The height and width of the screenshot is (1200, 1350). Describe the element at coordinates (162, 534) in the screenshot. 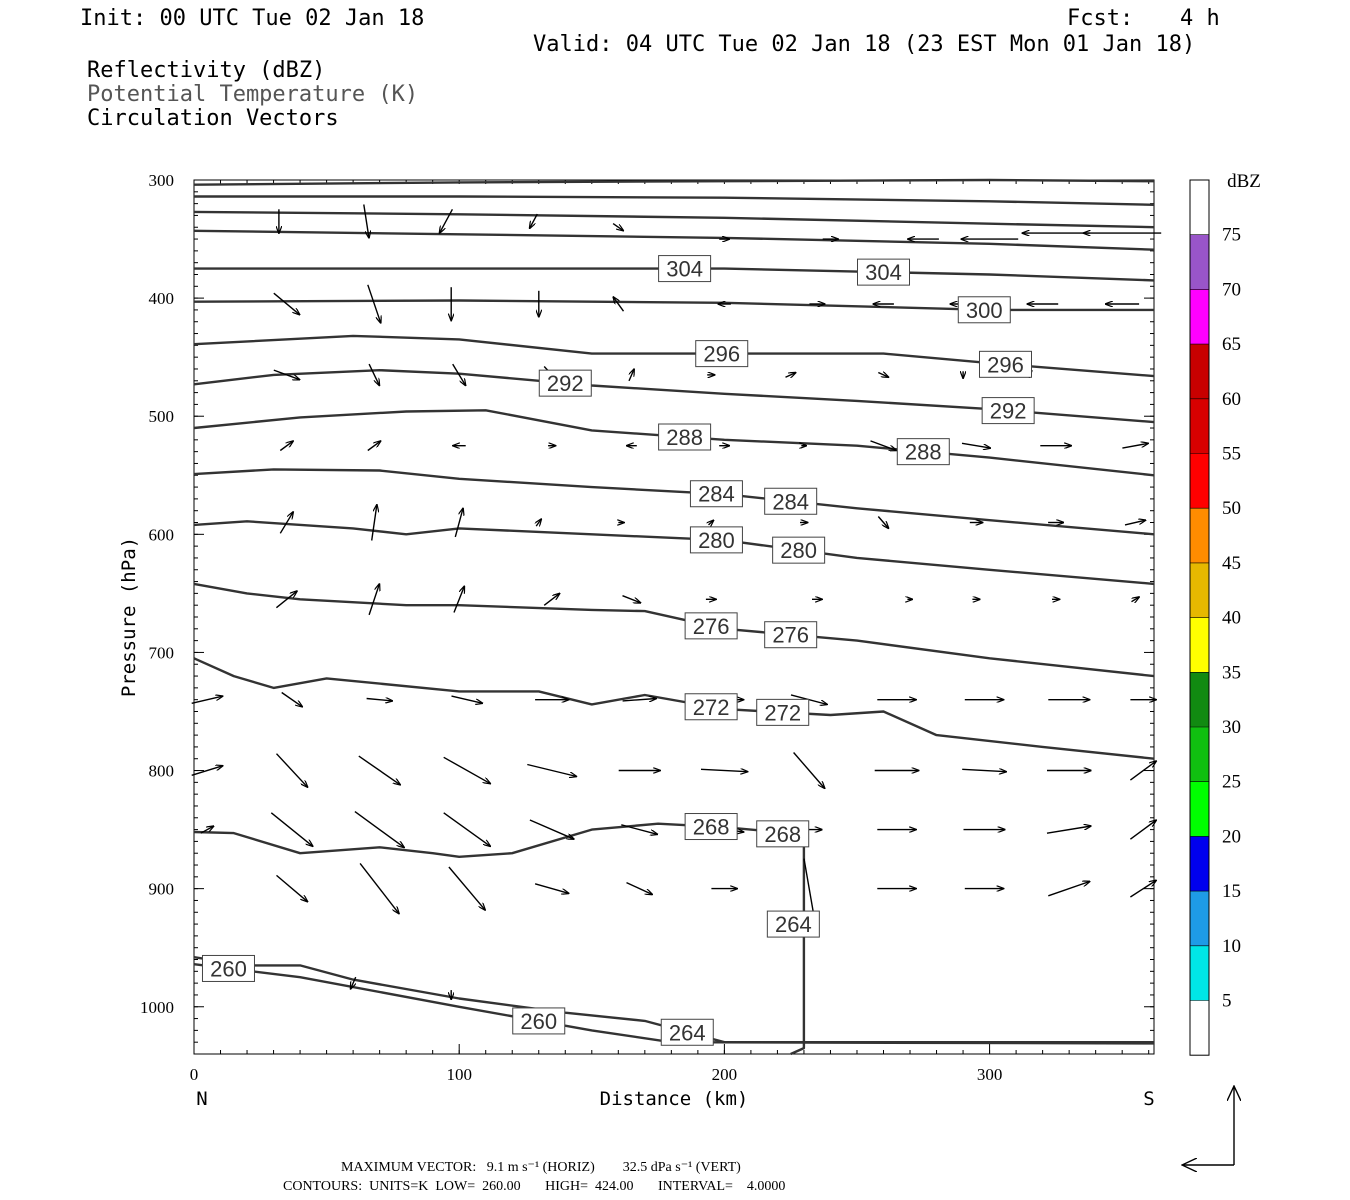

I see `y-tick-label: 600` at that location.